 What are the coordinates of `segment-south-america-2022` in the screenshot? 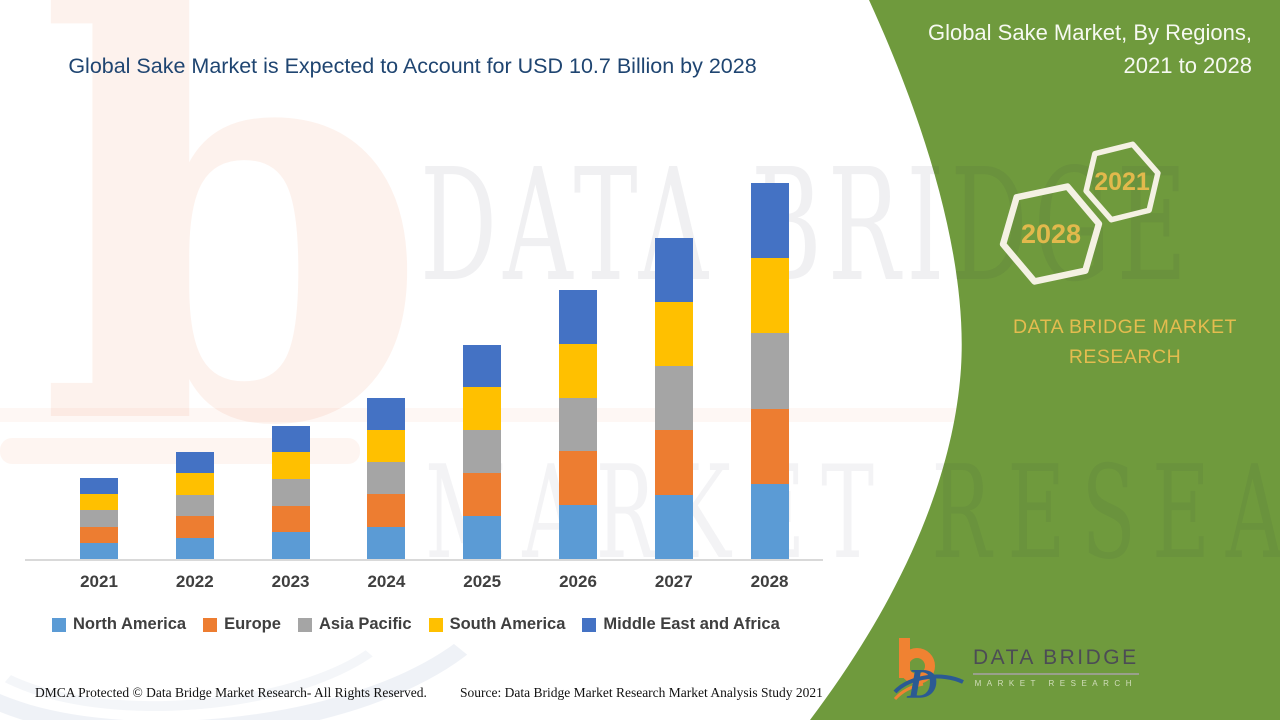 It's located at (194, 484).